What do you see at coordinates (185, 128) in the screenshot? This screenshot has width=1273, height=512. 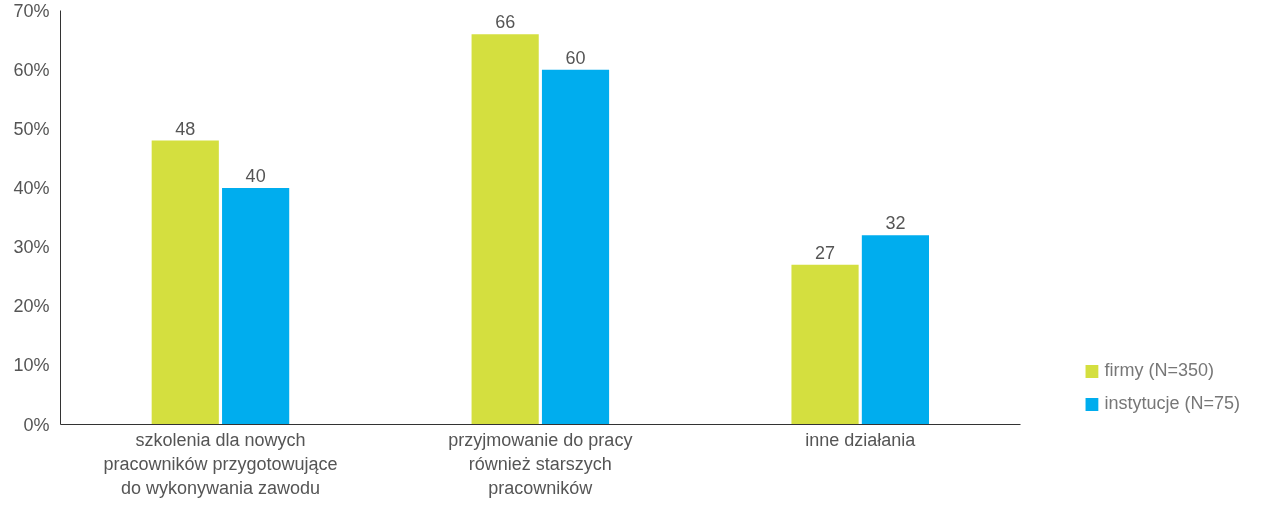 I see `data-label: 48` at bounding box center [185, 128].